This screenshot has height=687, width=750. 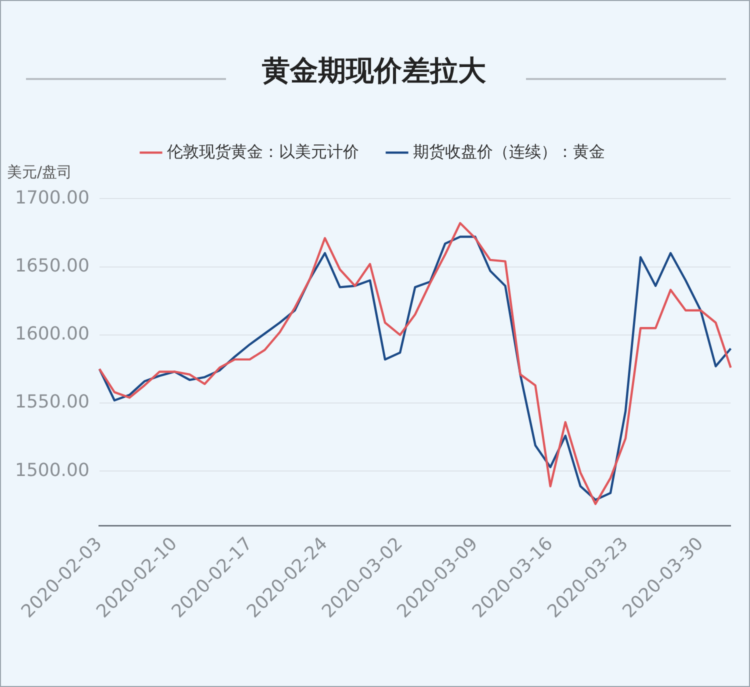 I want to click on y-axis-title: 美元/盘司, so click(x=39, y=171).